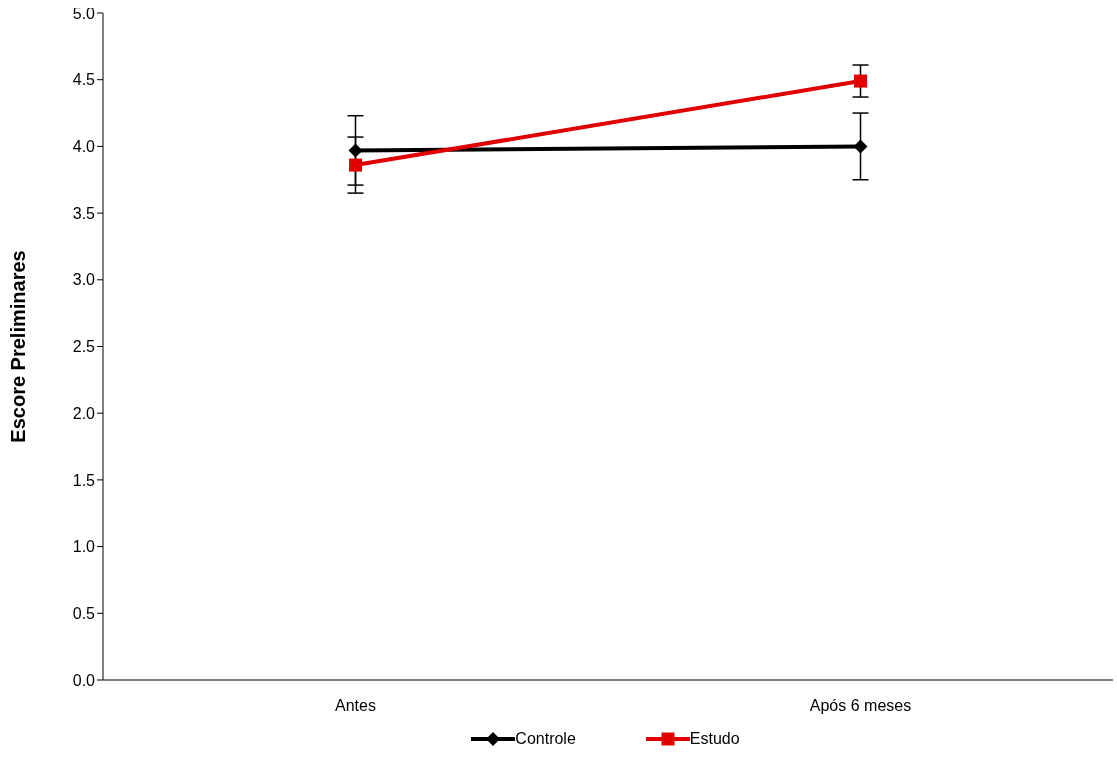 This screenshot has width=1117, height=763. Describe the element at coordinates (355, 706) in the screenshot. I see `x-tick-label: Antes` at that location.